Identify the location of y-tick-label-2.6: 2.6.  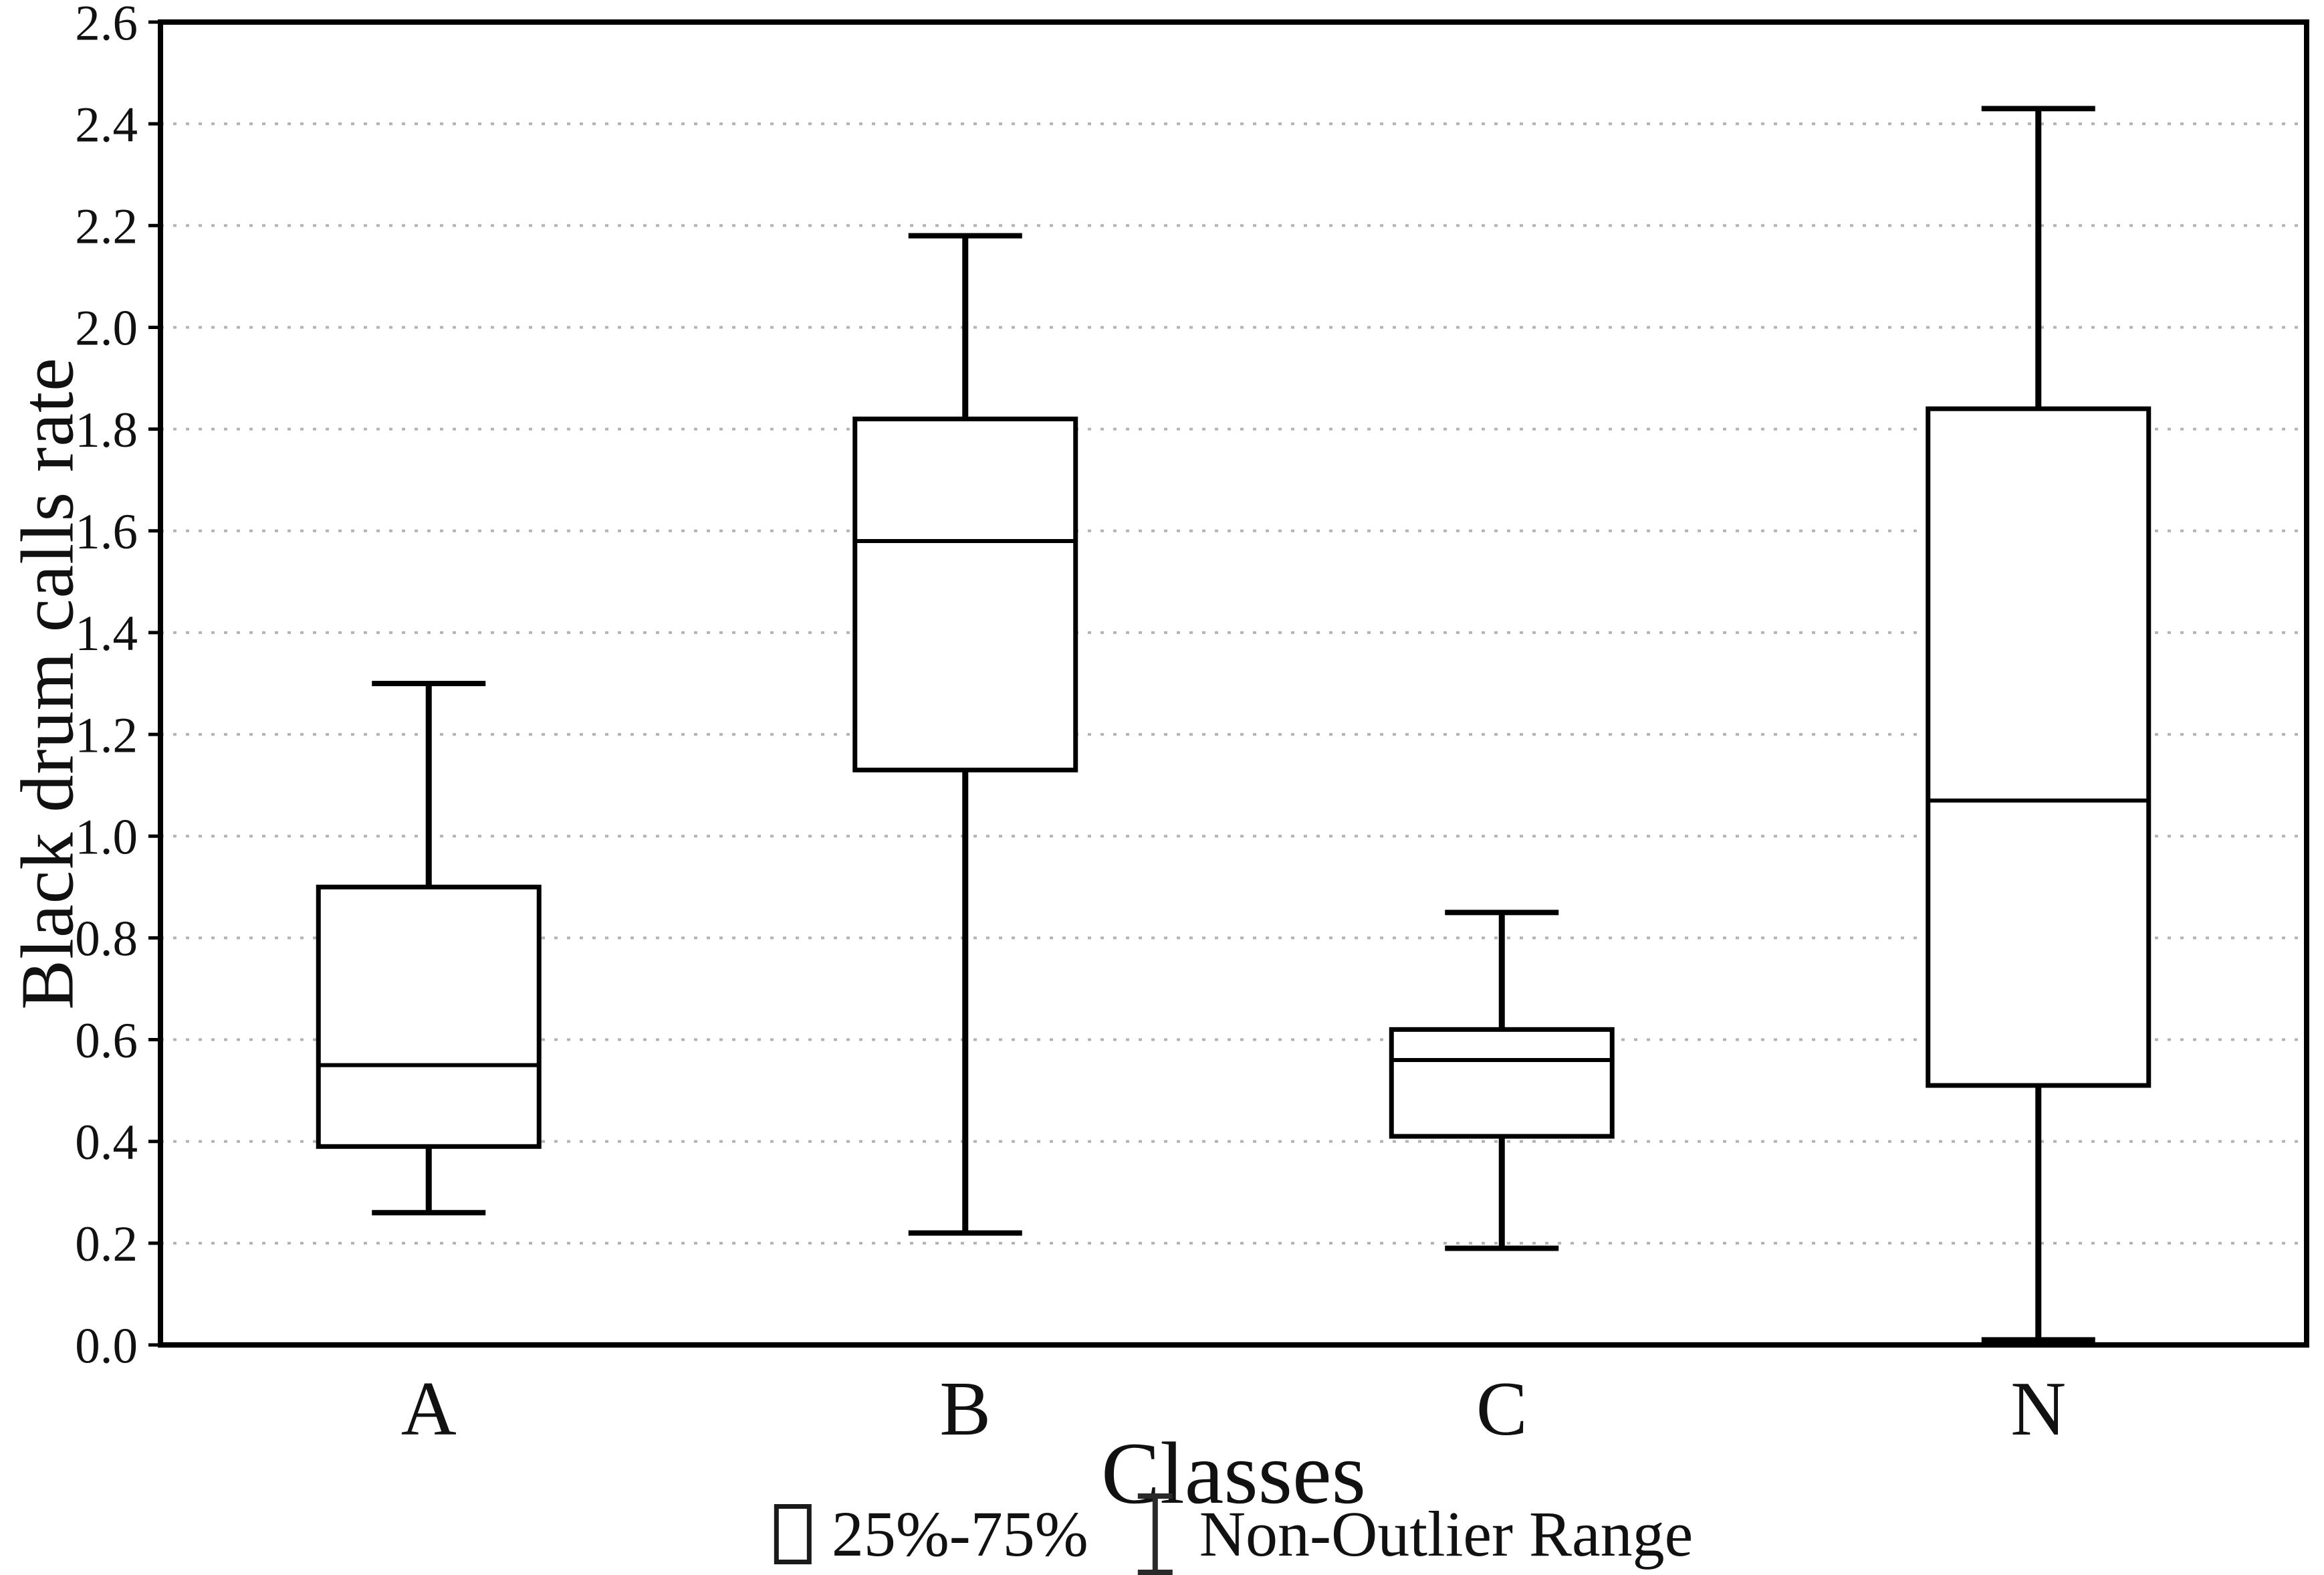
(106, 25).